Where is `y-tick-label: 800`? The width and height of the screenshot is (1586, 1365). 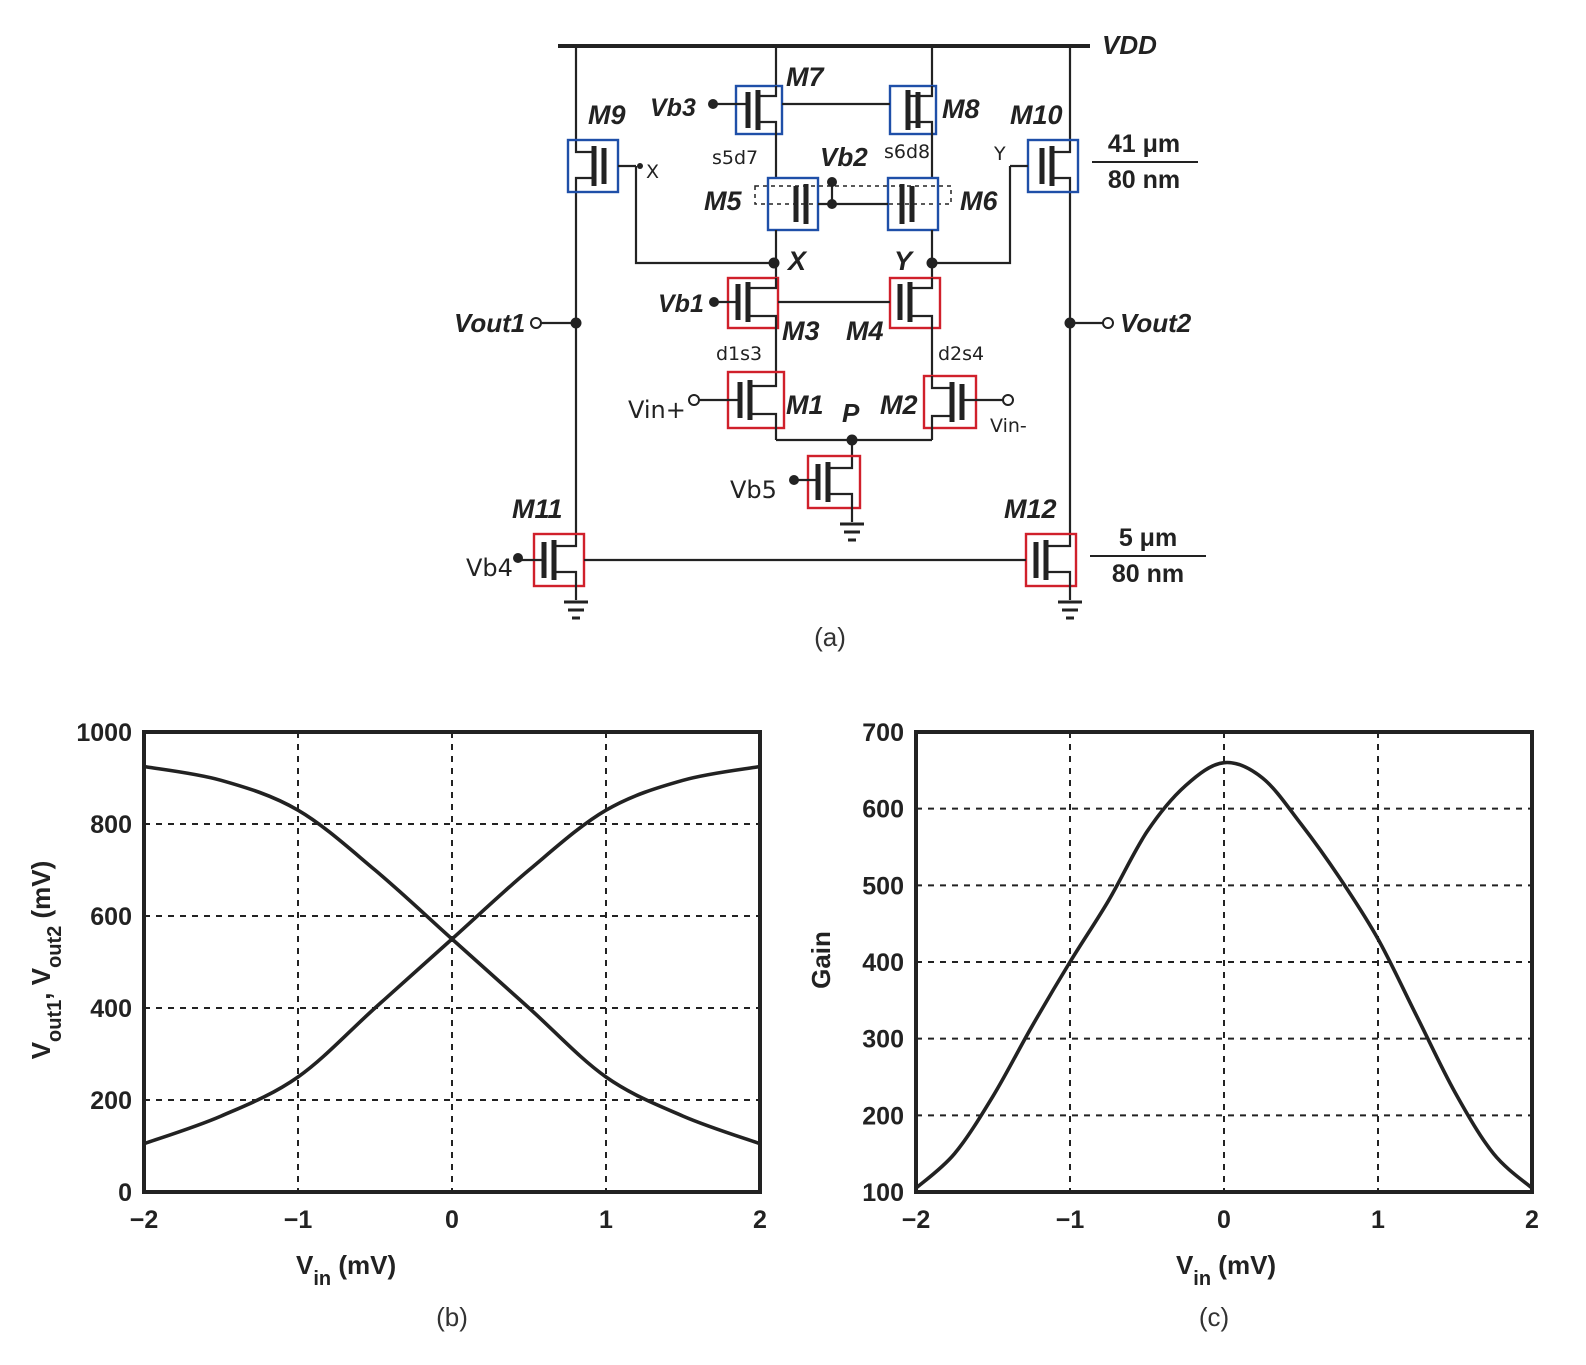
y-tick-label: 800 is located at coordinates (111, 825).